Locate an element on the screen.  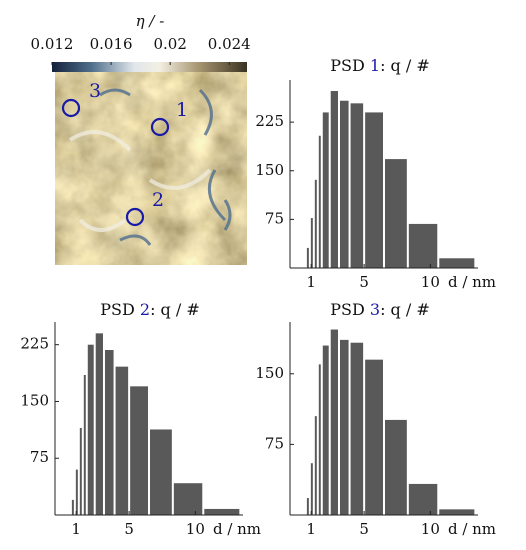
field-image is located at coordinates (151, 168).